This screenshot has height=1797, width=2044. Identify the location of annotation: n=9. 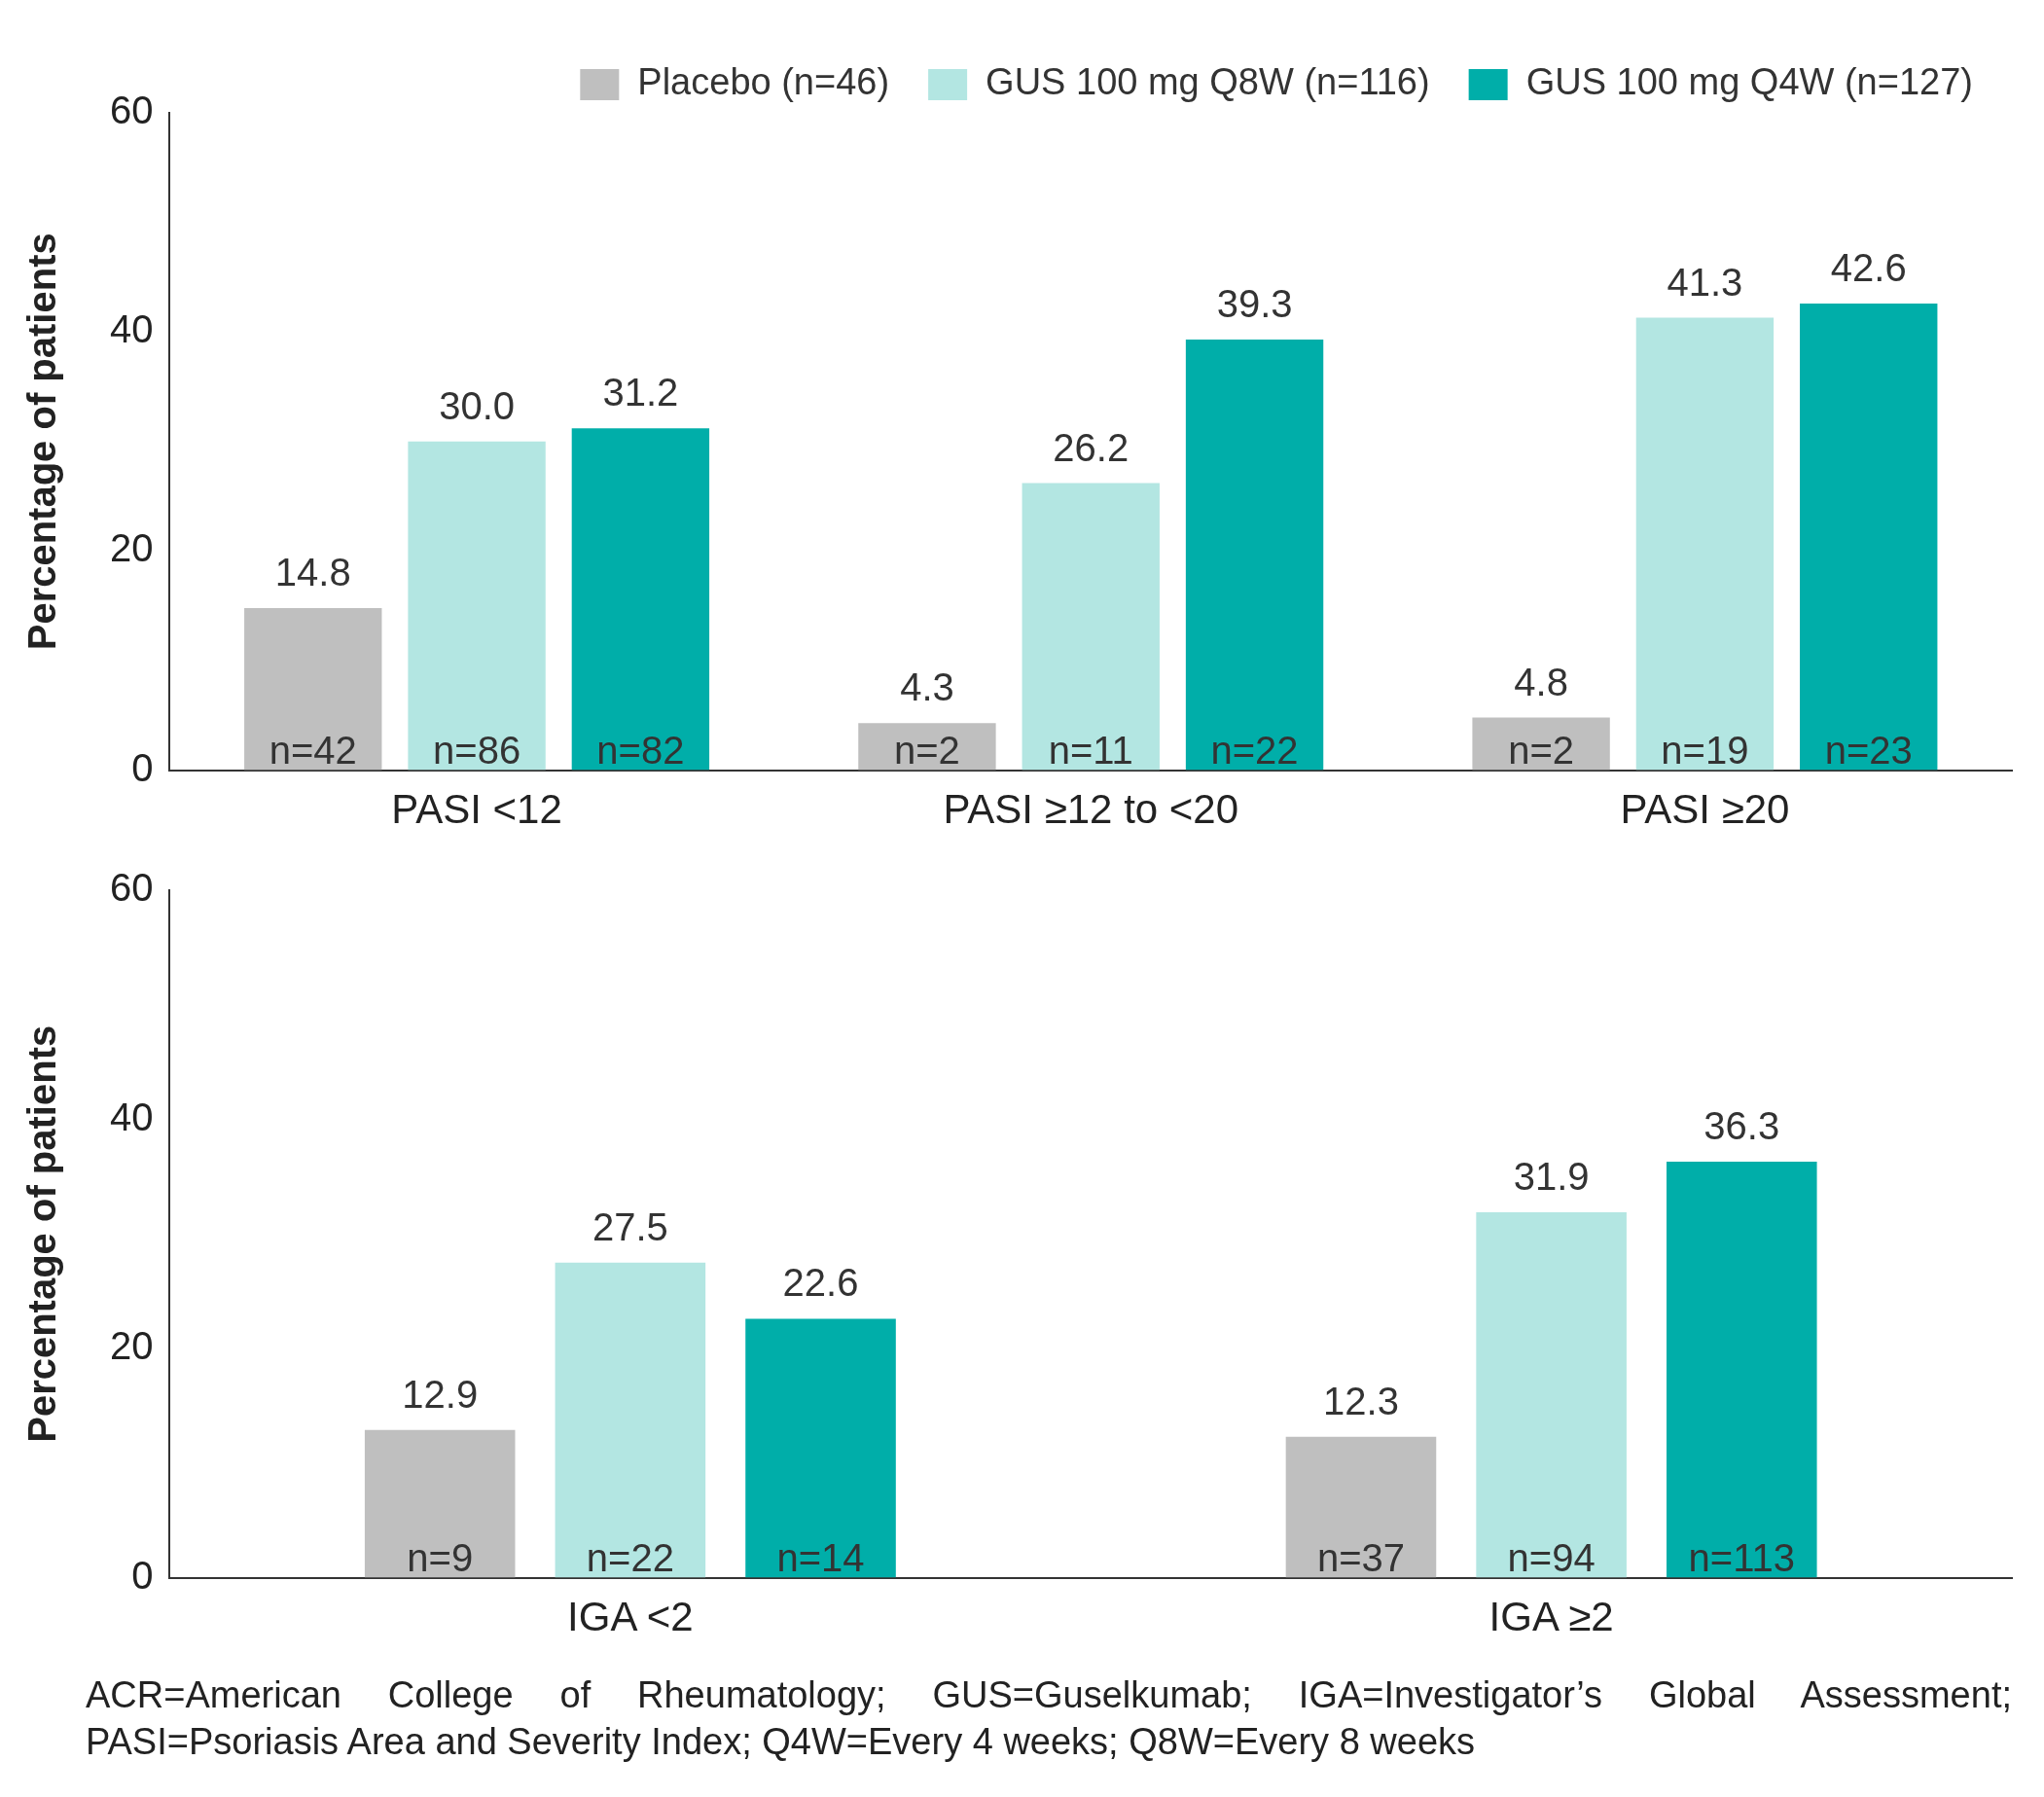
(440, 1557).